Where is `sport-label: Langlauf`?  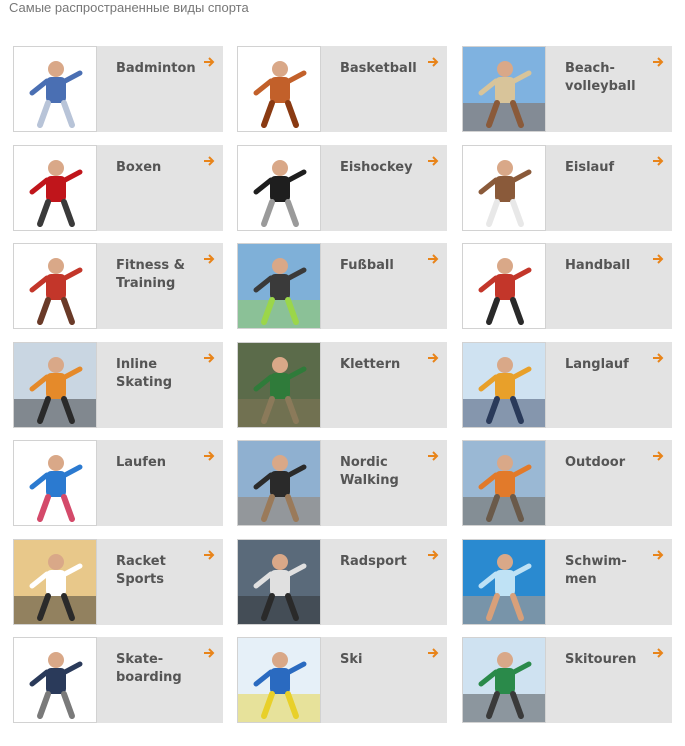
sport-label: Langlauf is located at coordinates (597, 364).